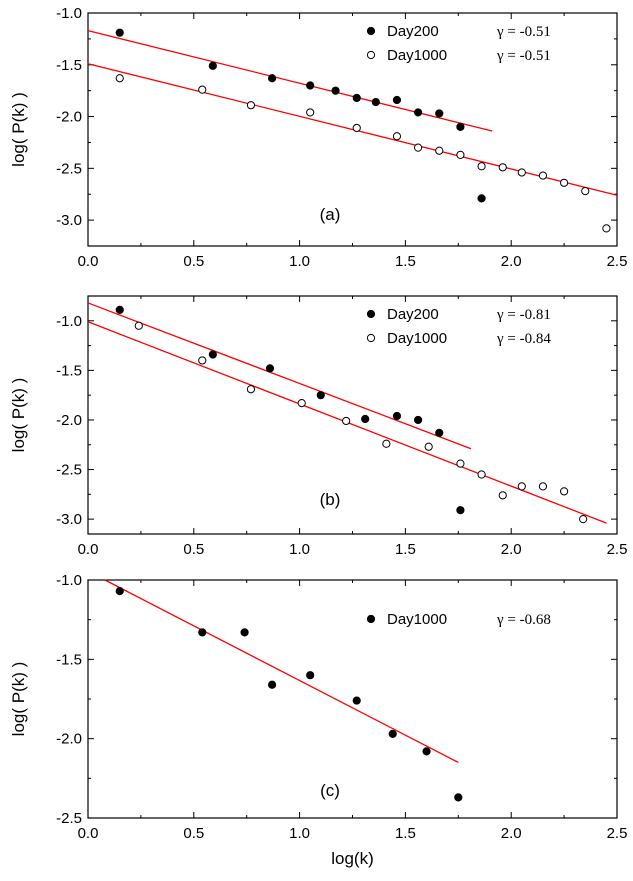  I want to click on panel-label: (a), so click(330, 214).